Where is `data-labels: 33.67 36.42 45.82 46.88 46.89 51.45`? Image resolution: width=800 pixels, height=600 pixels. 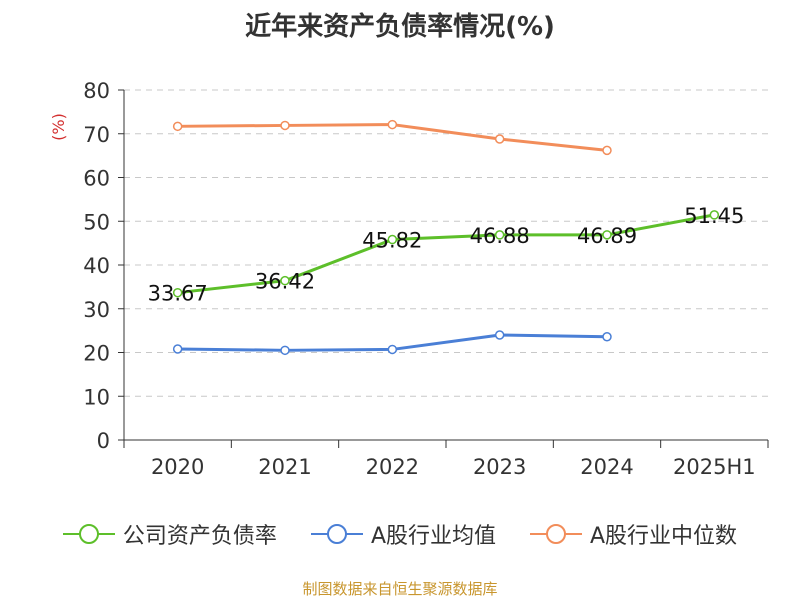 data-labels: 33.67 36.42 45.82 46.88 46.89 51.45 is located at coordinates (446, 255).